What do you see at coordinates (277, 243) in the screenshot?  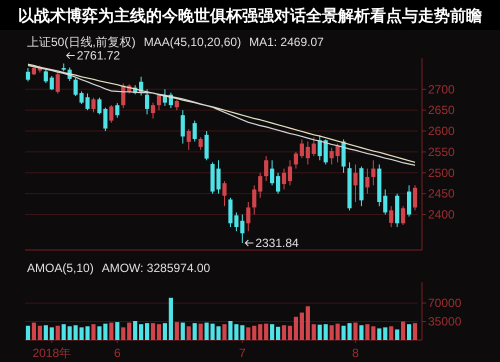 I see `annotation: 2331.84` at bounding box center [277, 243].